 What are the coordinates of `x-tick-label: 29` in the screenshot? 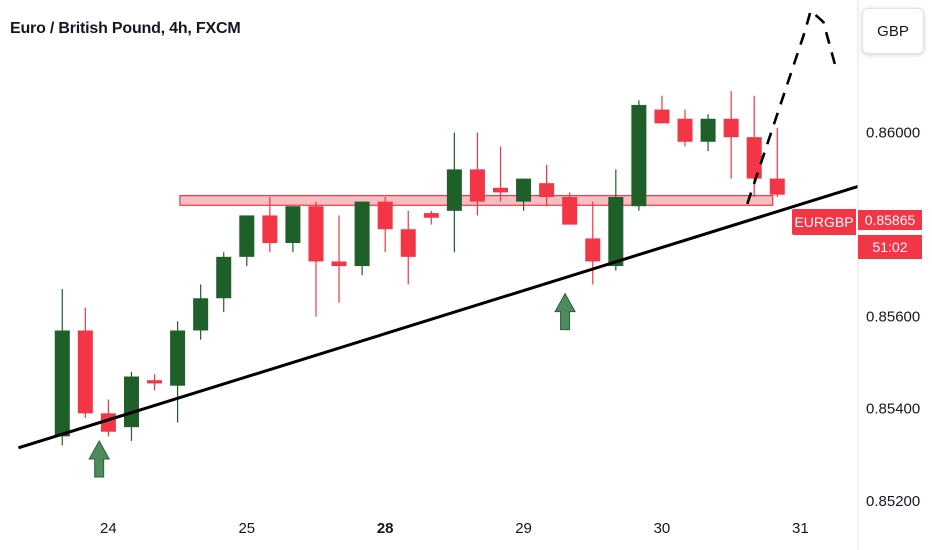 It's located at (523, 528).